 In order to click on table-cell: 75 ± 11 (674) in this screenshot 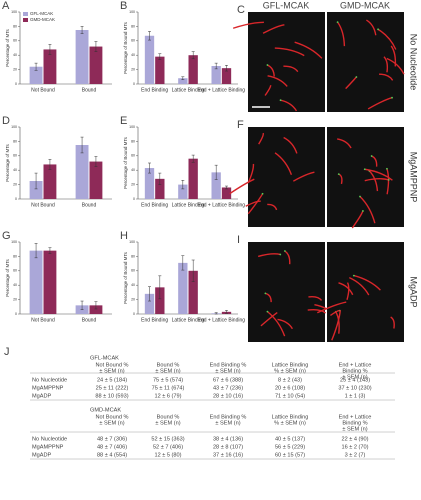, I will do `click(168, 388)`.